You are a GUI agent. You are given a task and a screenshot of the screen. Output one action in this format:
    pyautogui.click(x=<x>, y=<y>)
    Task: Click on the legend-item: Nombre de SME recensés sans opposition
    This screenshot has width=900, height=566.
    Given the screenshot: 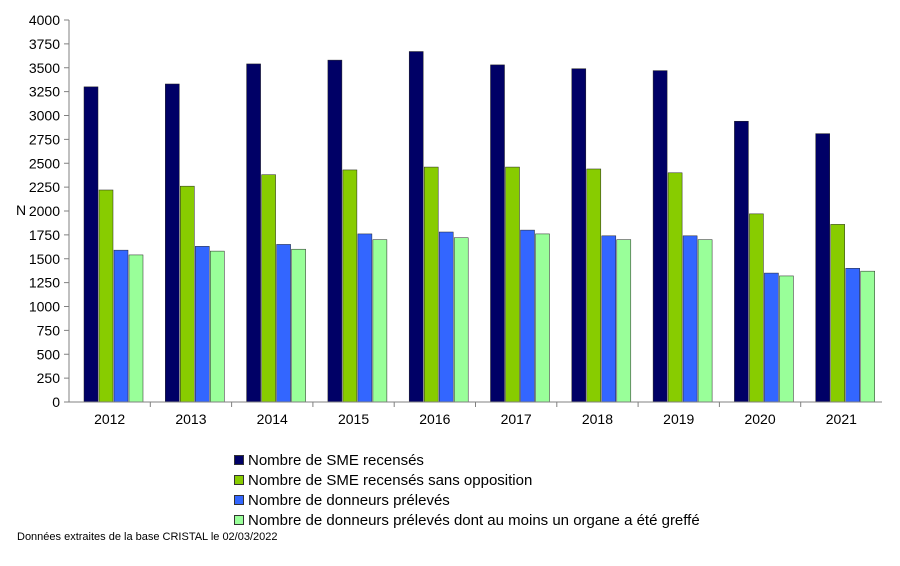 What is the action you would take?
    pyautogui.click(x=467, y=480)
    